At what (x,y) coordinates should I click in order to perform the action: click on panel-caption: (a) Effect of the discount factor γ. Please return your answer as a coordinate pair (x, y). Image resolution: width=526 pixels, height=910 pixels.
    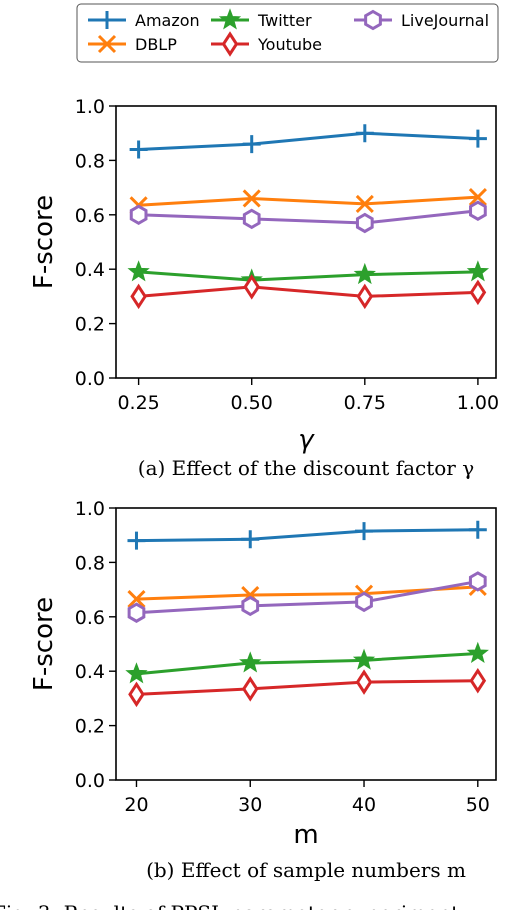
    Looking at the image, I should click on (306, 468).